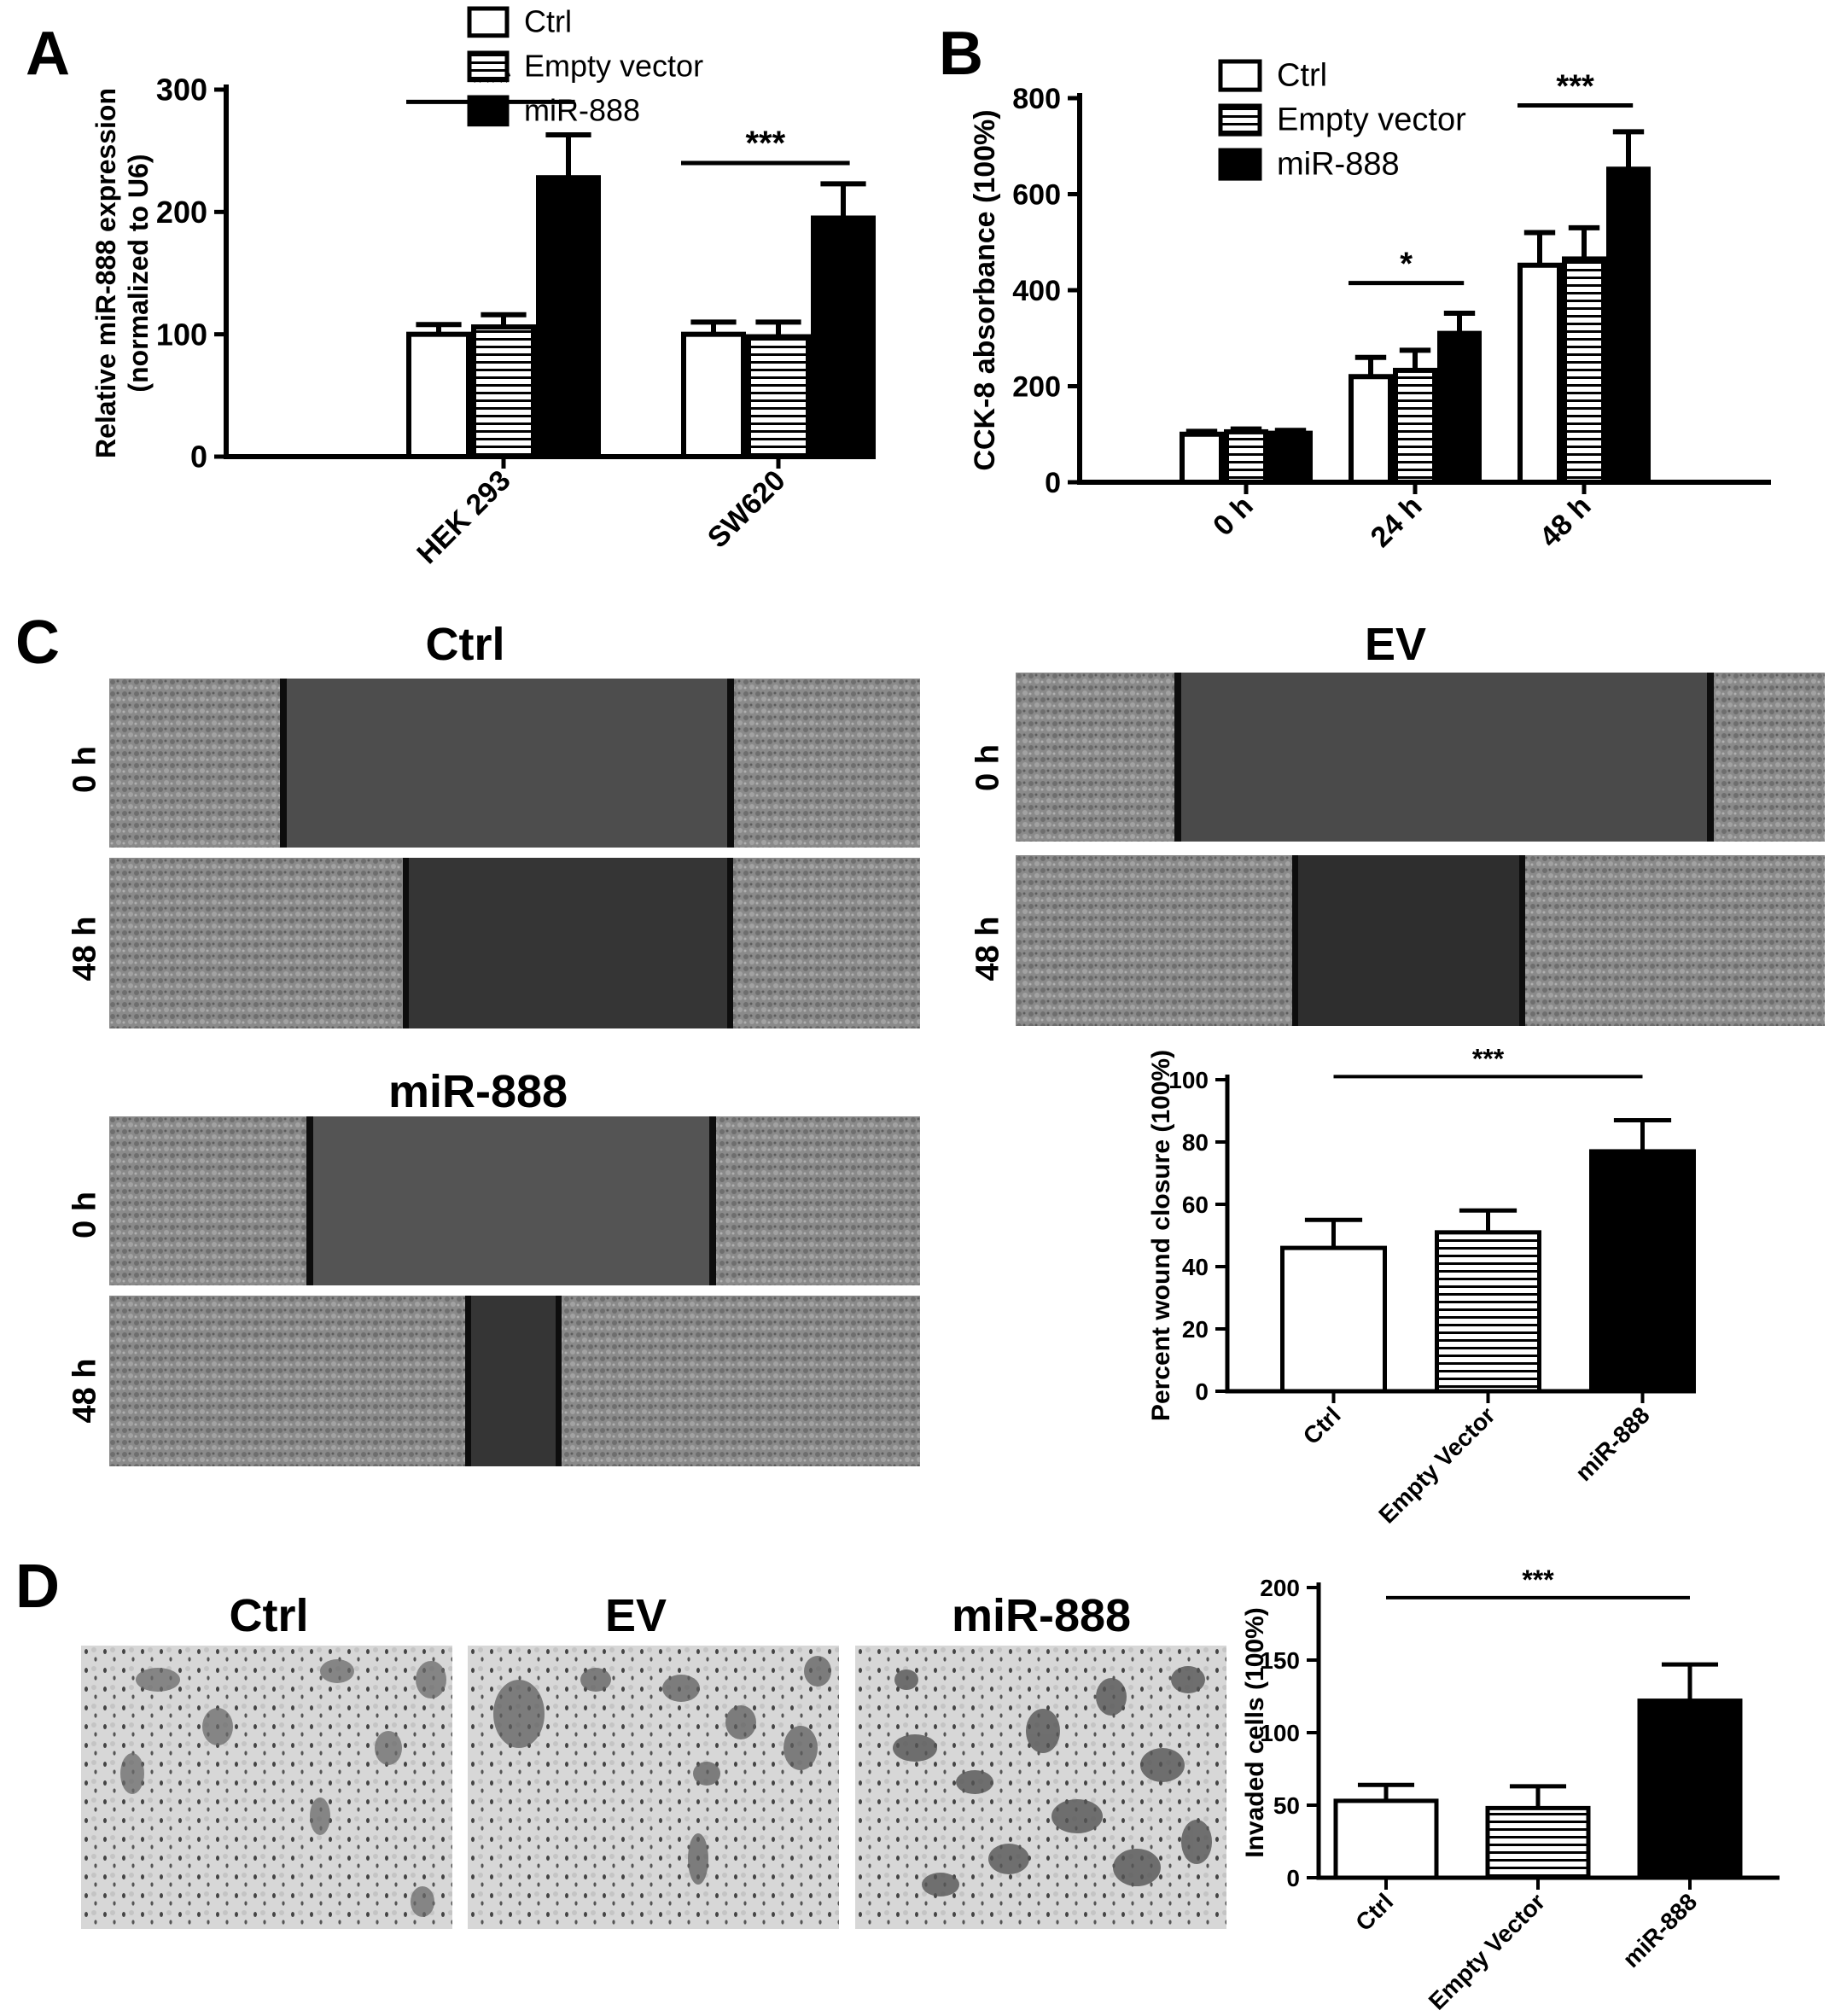  I want to click on chart-b-legend-label-mir-888: miR-888, so click(1339, 165).